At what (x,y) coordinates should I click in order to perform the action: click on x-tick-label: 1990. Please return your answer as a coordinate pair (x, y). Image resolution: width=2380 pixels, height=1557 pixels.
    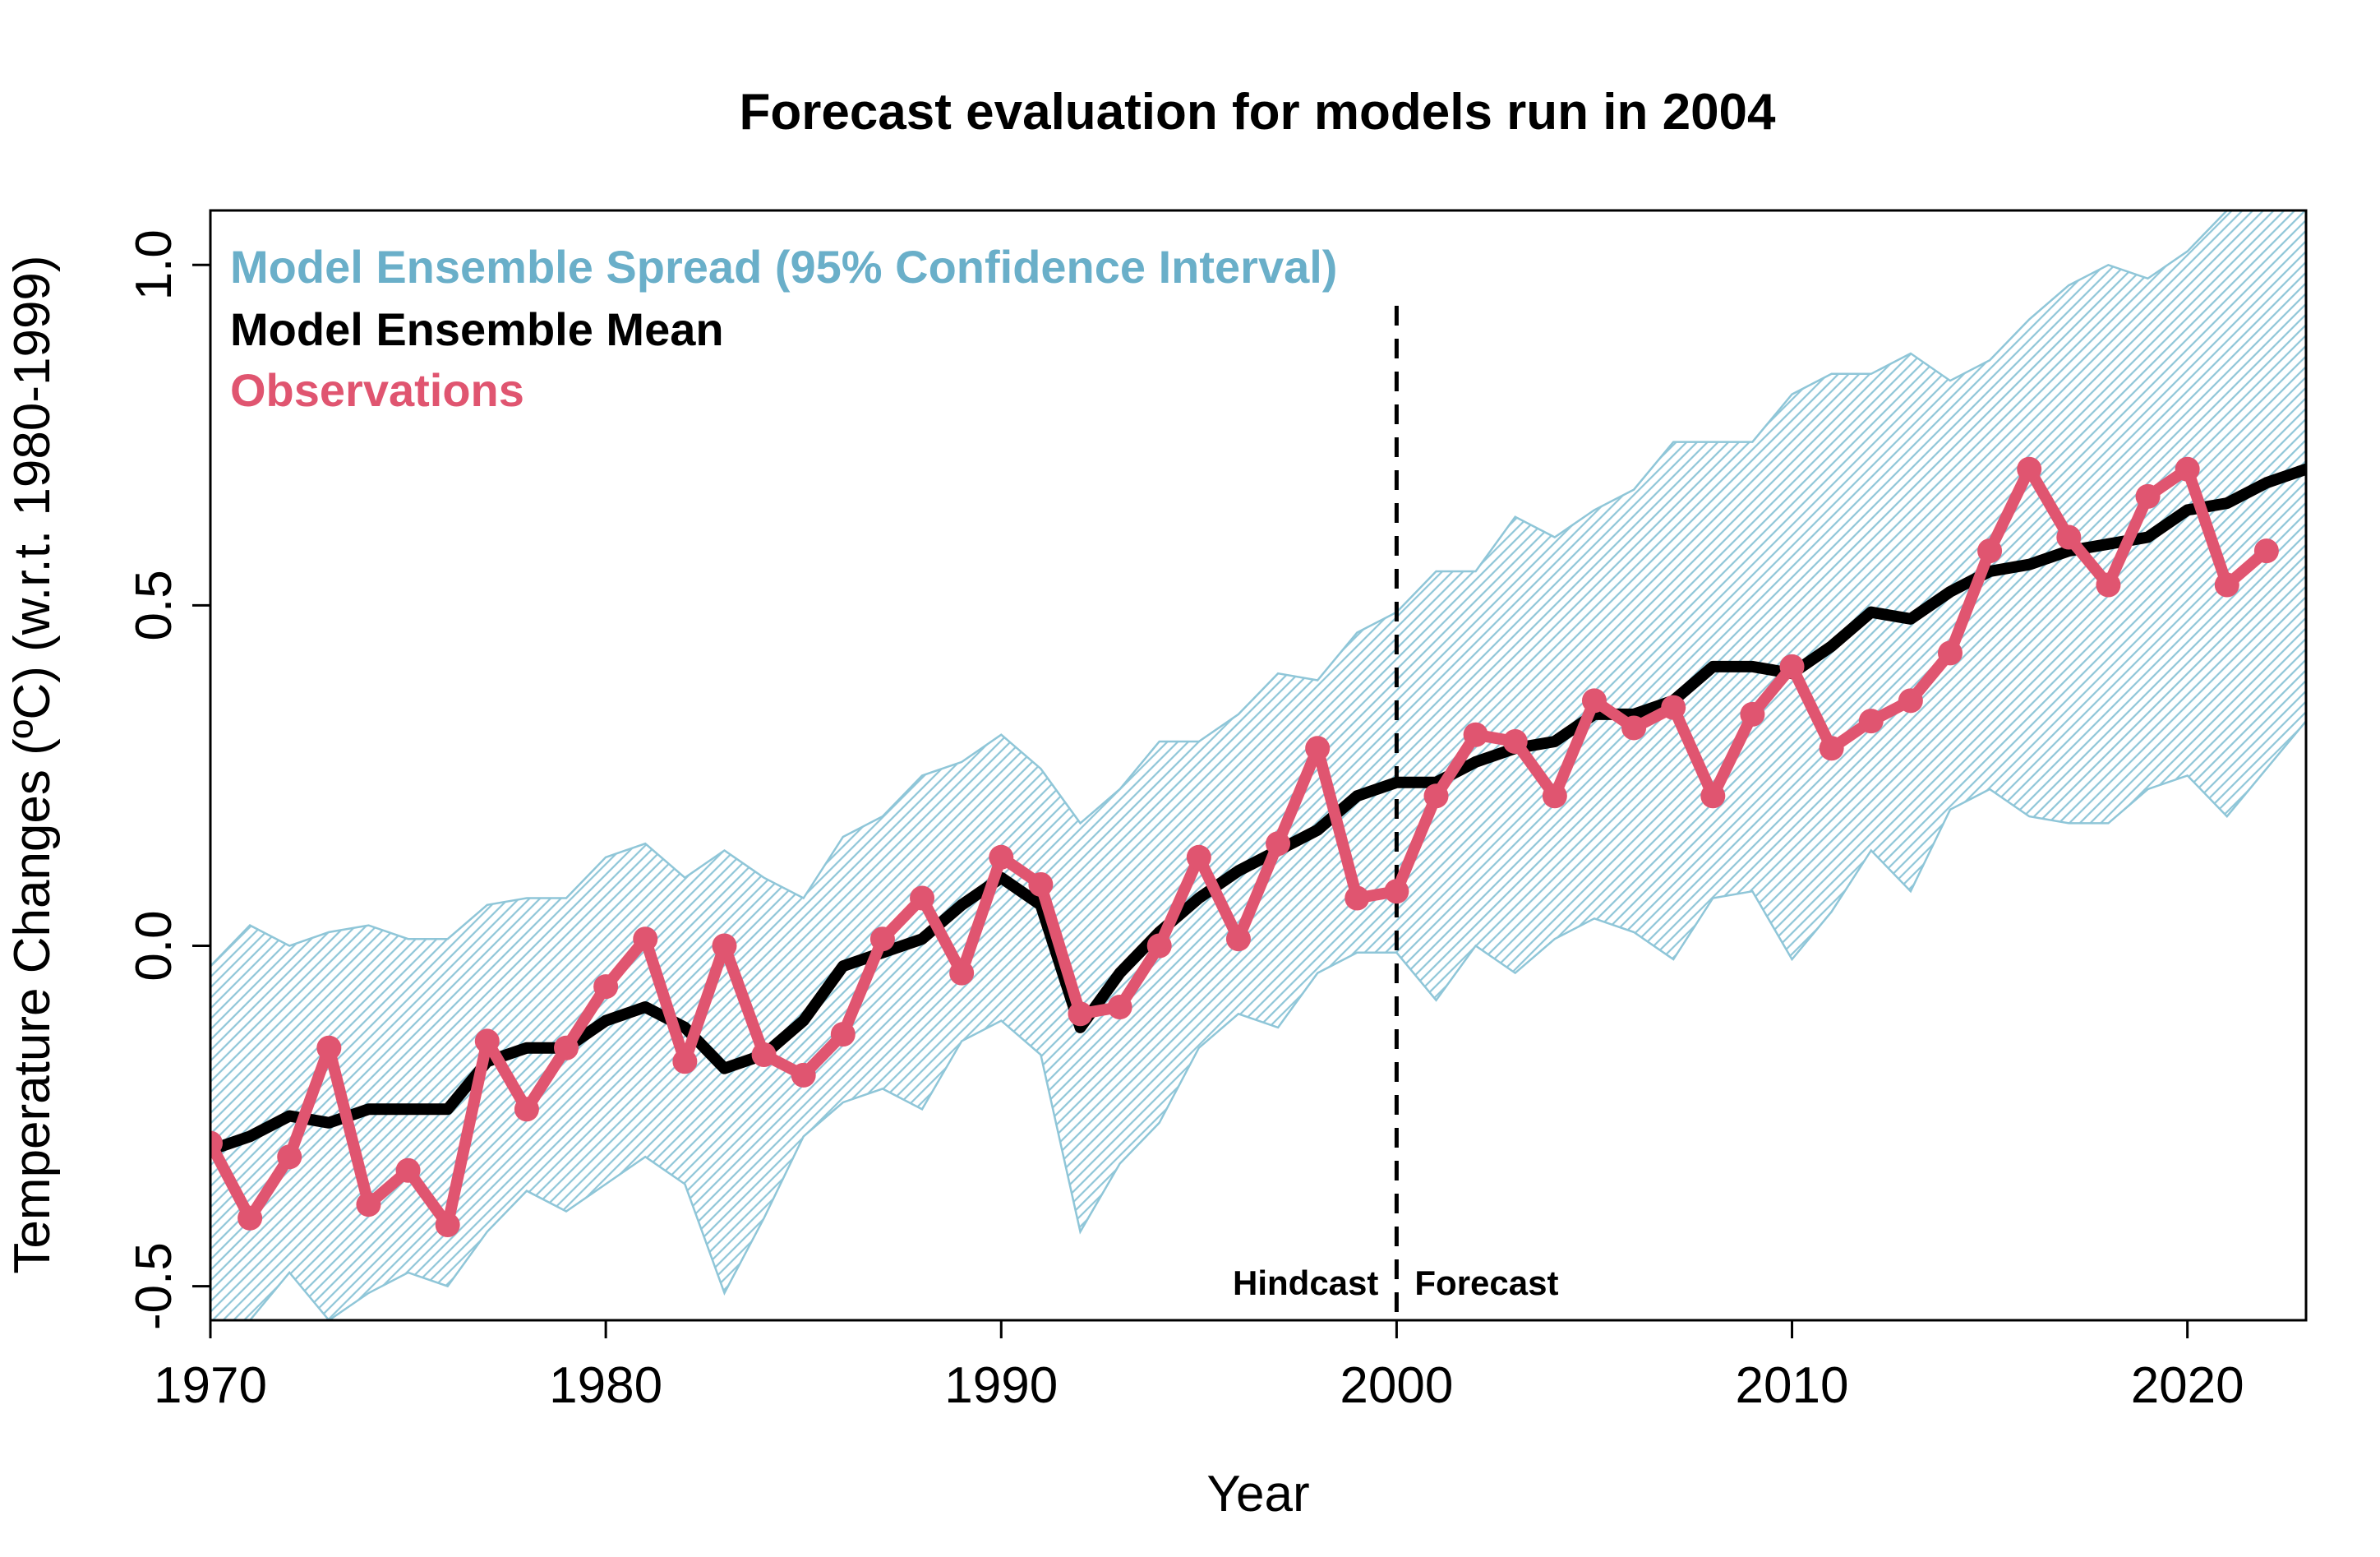
    Looking at the image, I should click on (1001, 1385).